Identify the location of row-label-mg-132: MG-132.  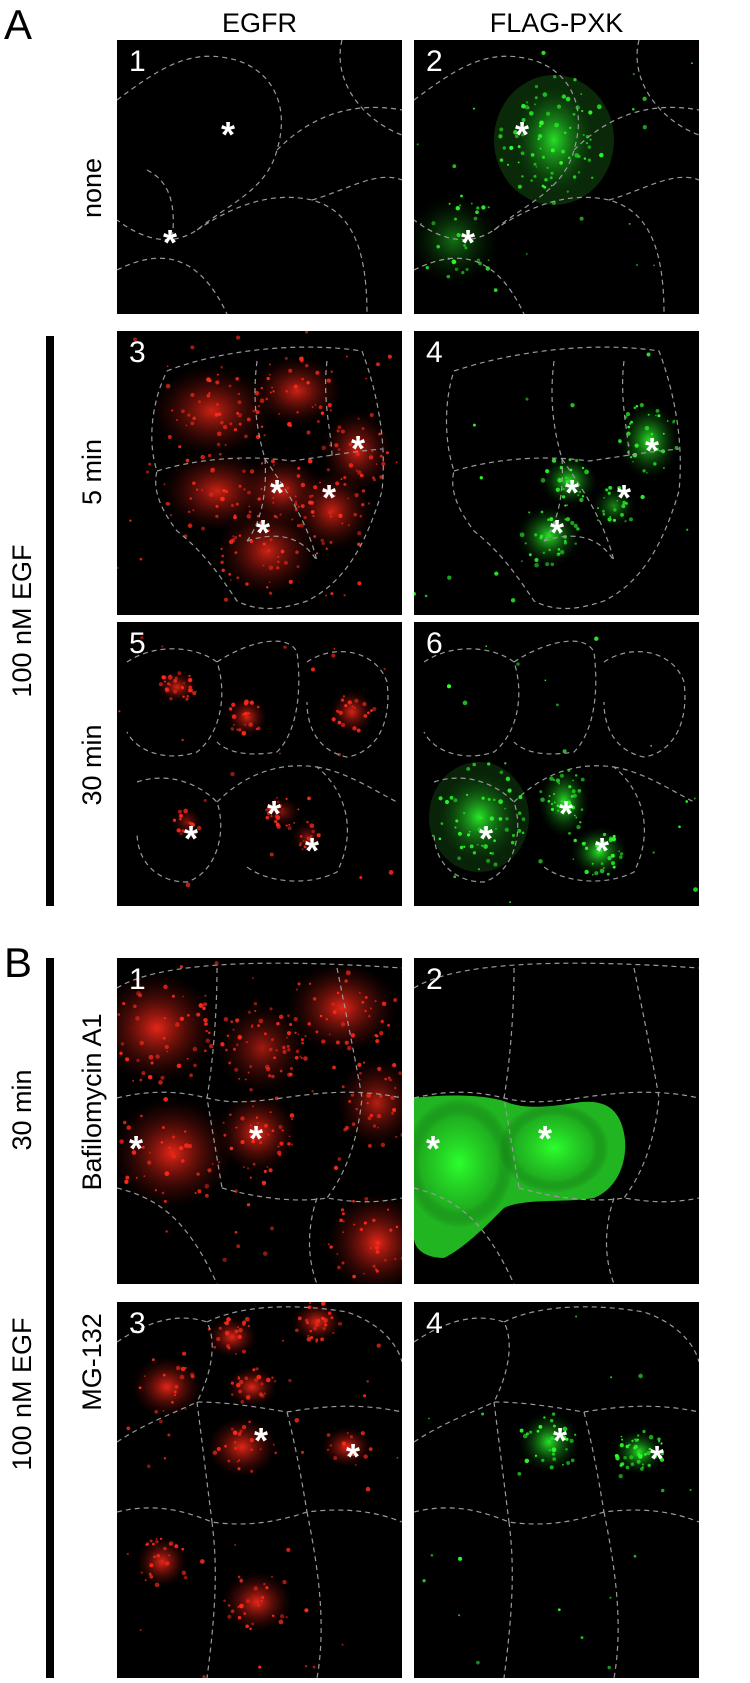
(92, 1362).